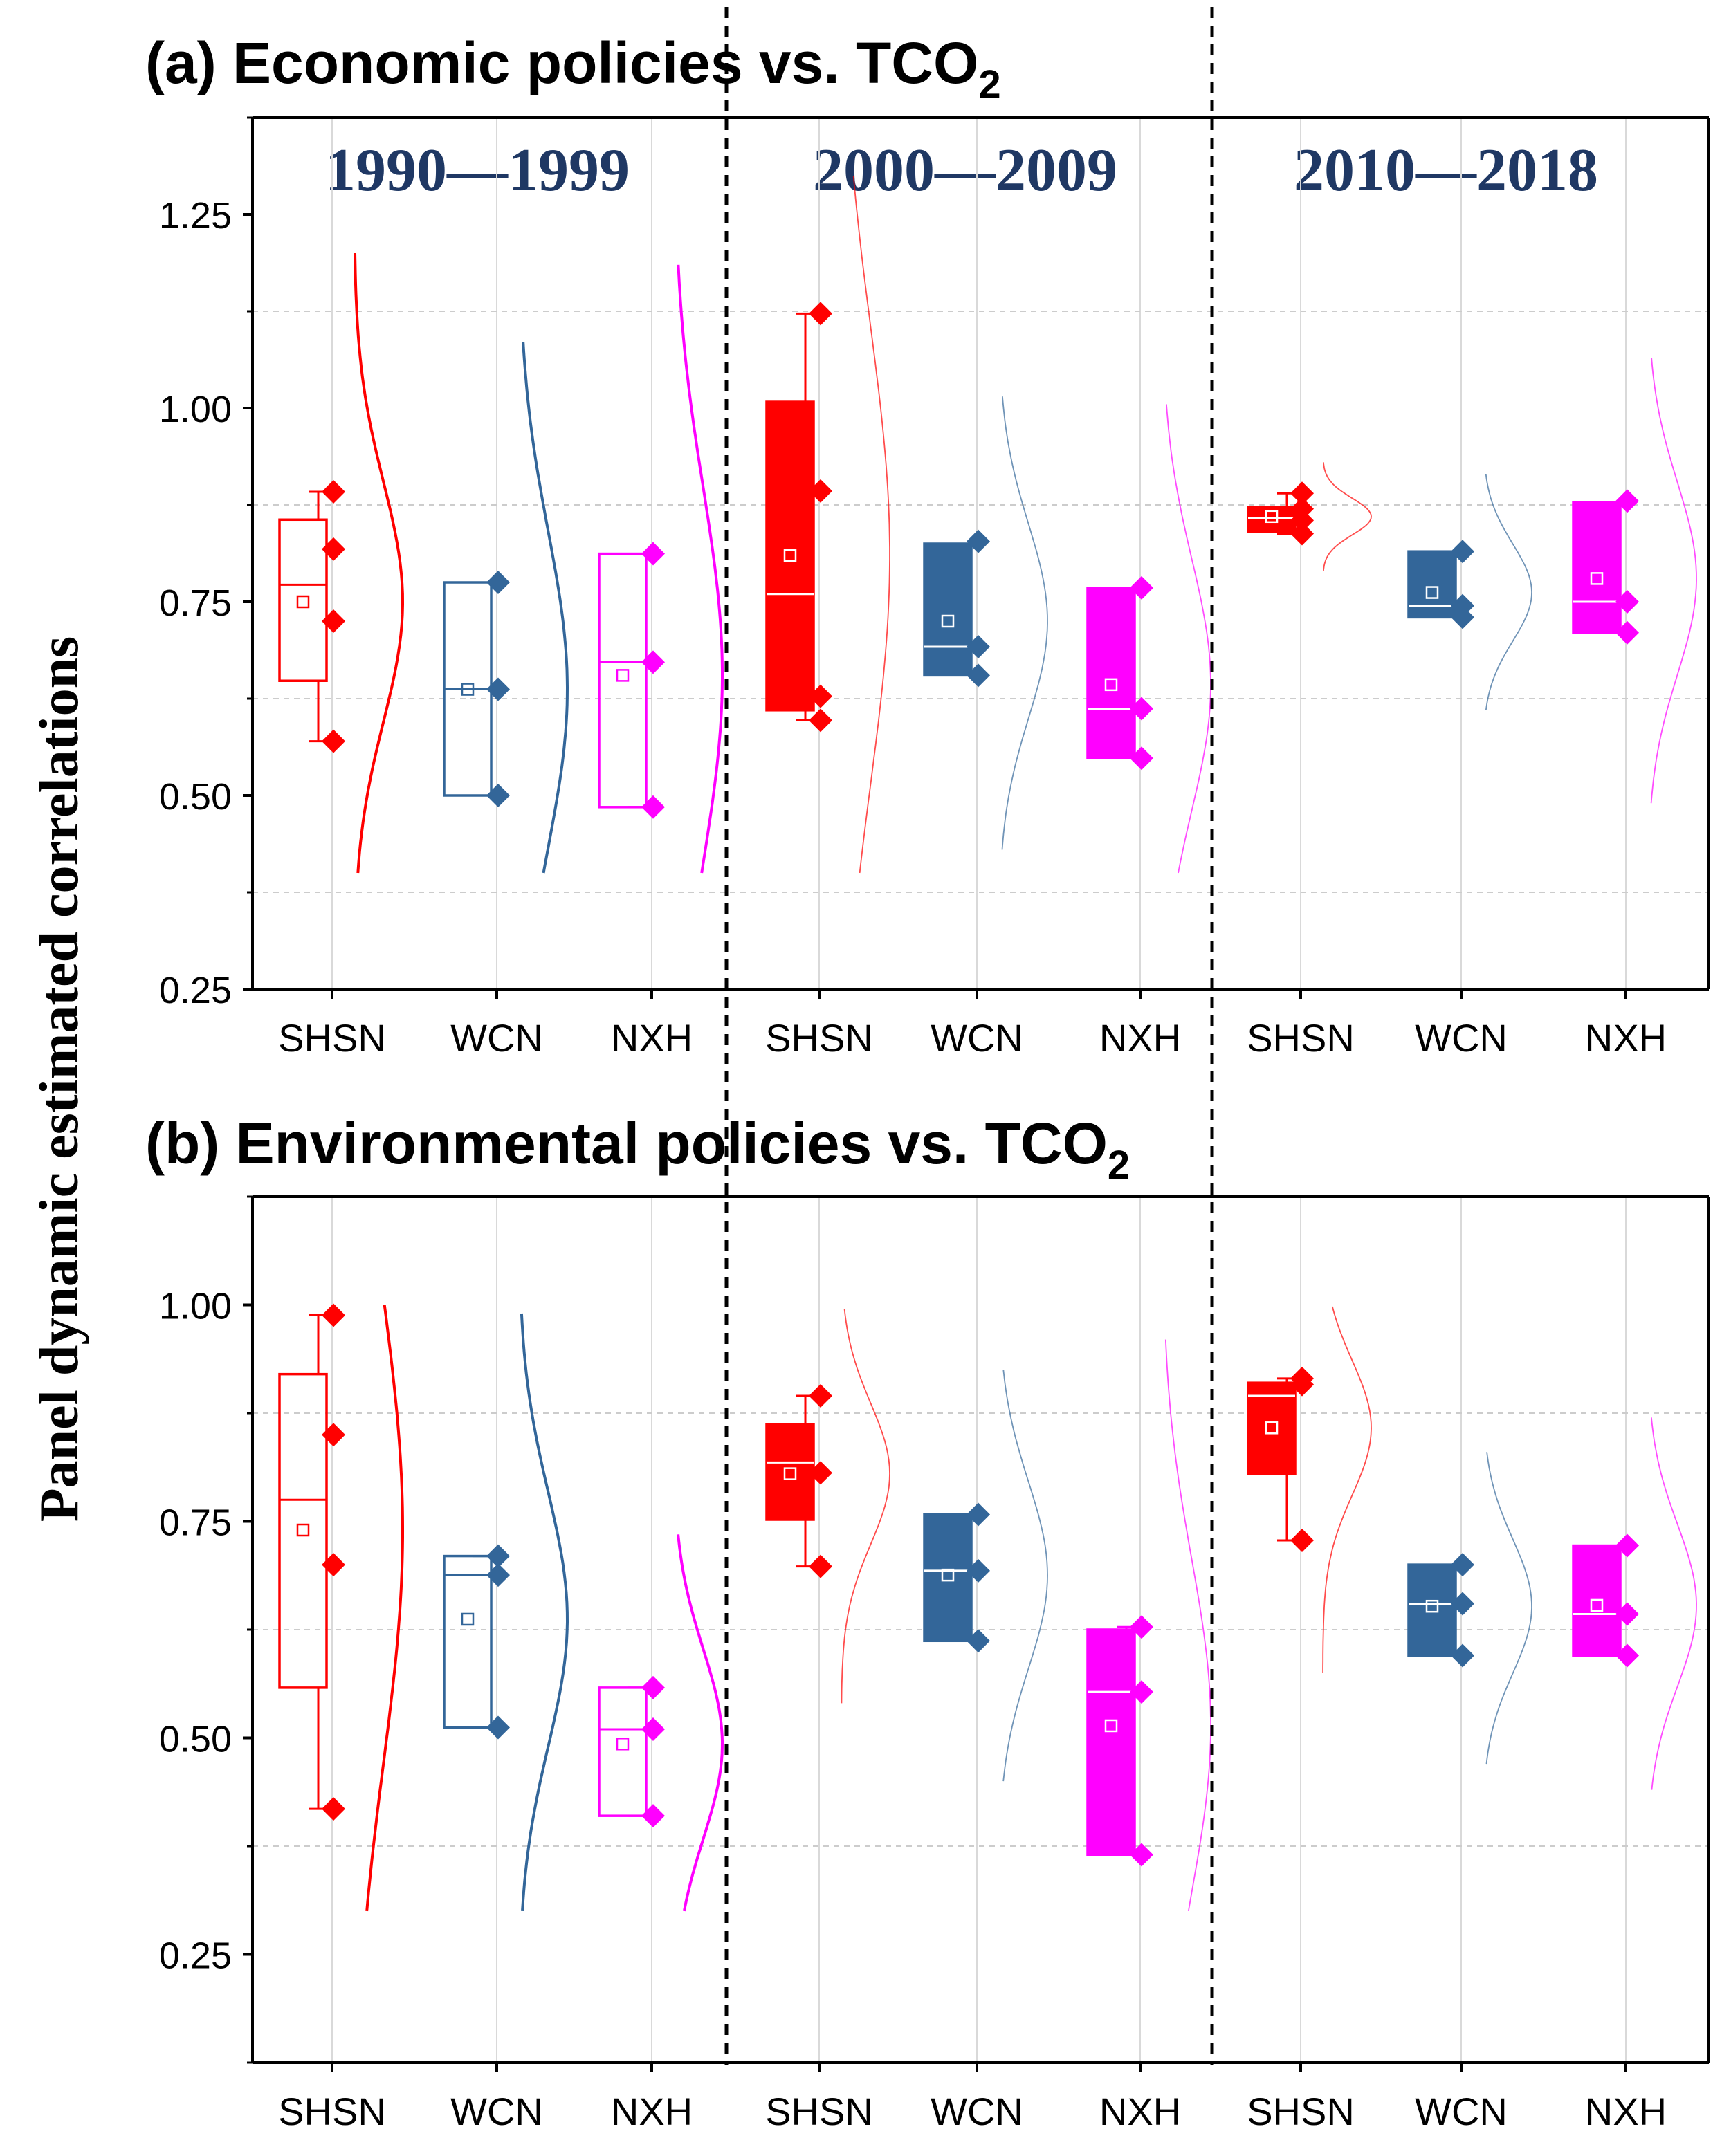 Image resolution: width=1722 pixels, height=2156 pixels. I want to click on y-tick-label: 1.00, so click(196, 1306).